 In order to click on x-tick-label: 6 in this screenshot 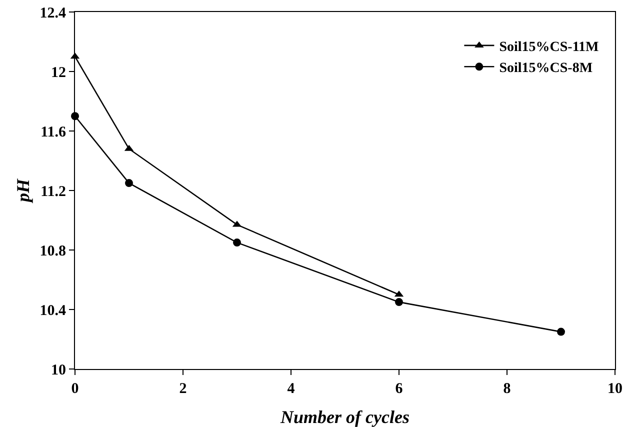, I will do `click(399, 389)`.